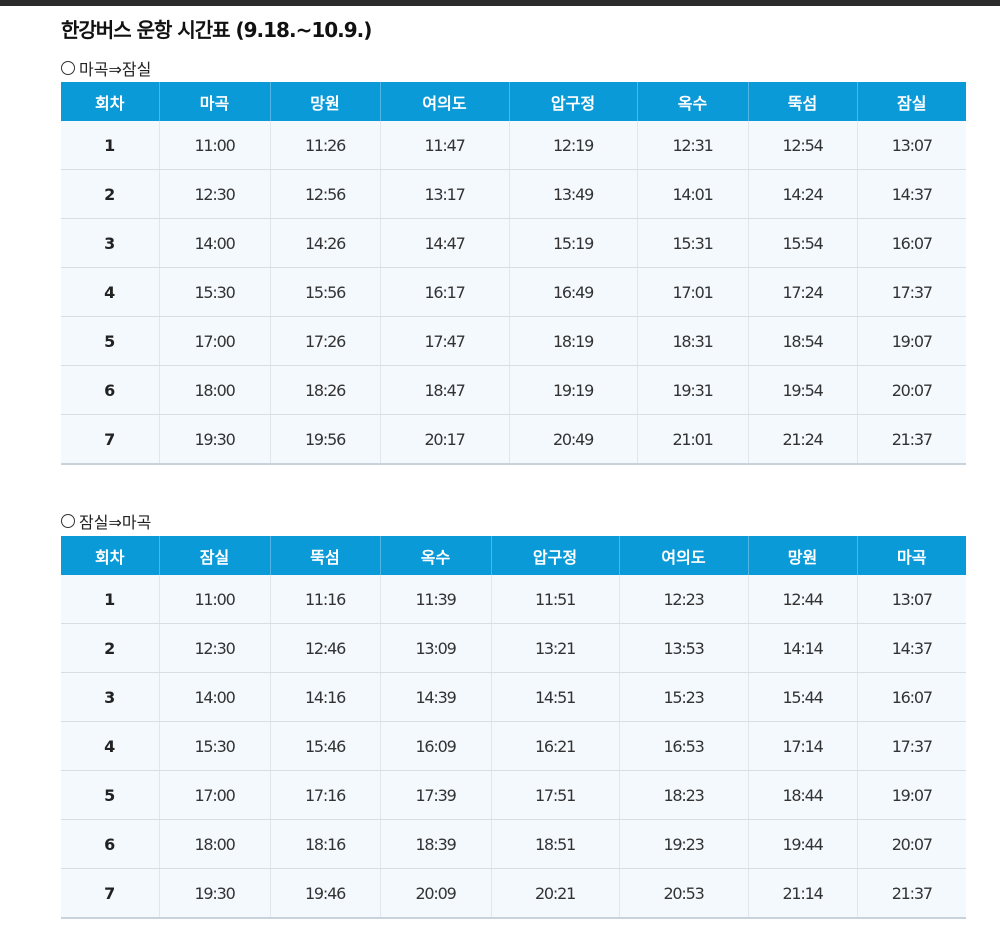 This screenshot has width=1000, height=938. Describe the element at coordinates (444, 292) in the screenshot. I see `departure-time-cell: 16:17` at that location.